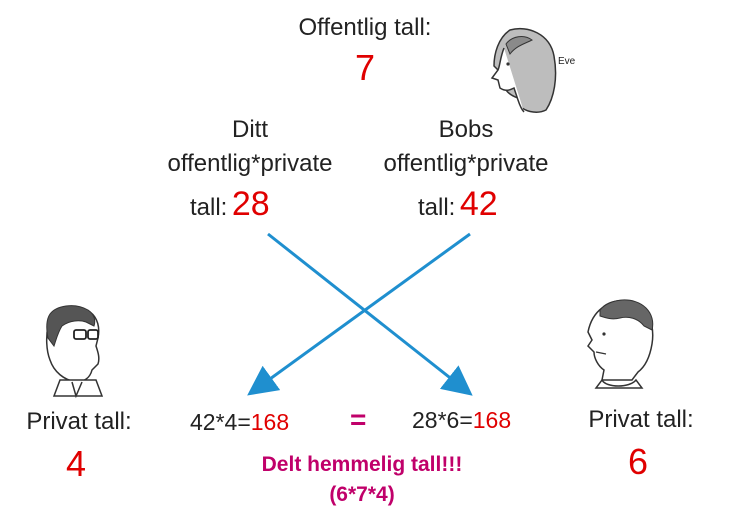 The height and width of the screenshot is (529, 737). I want to click on left-calc-expr: 42*4=, so click(220, 422).